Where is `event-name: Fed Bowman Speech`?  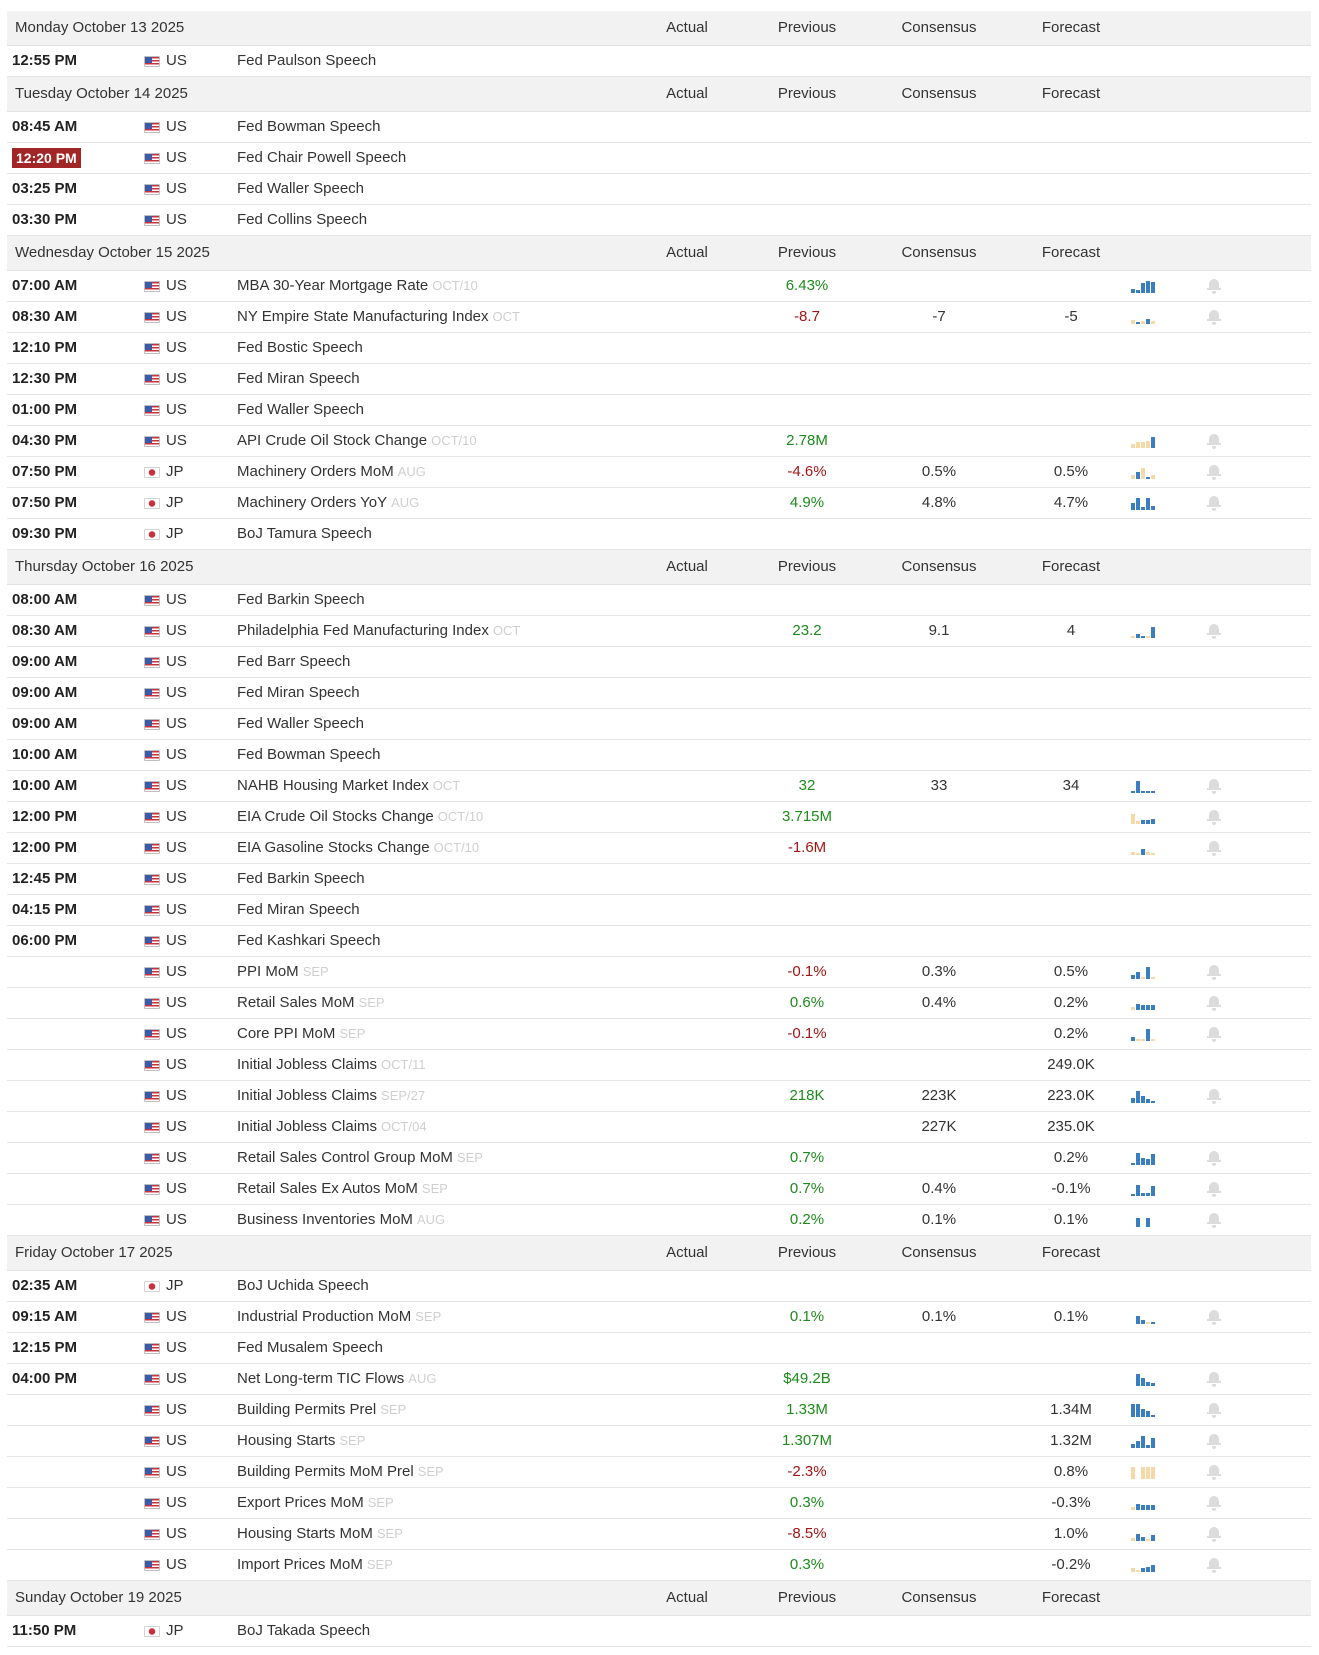
event-name: Fed Bowman Speech is located at coordinates (309, 754).